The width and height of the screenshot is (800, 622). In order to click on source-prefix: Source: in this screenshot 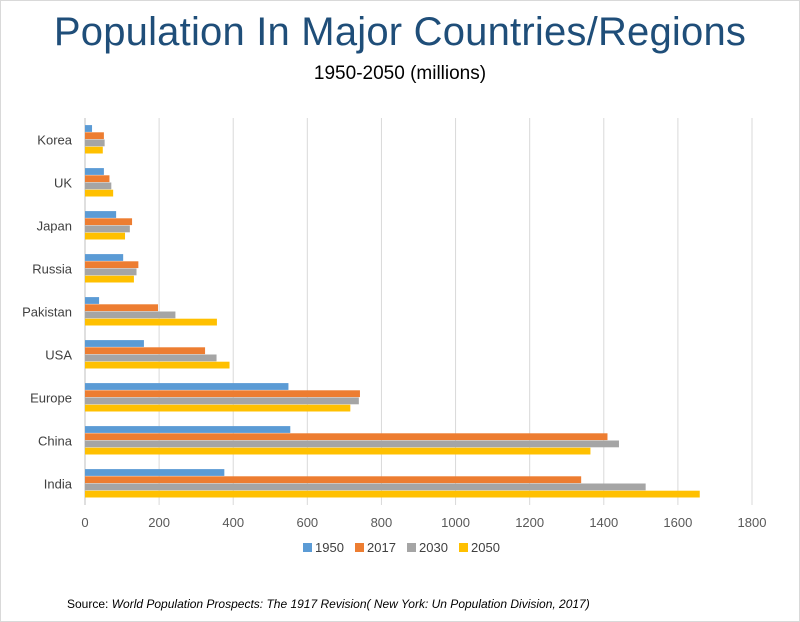, I will do `click(89, 604)`.